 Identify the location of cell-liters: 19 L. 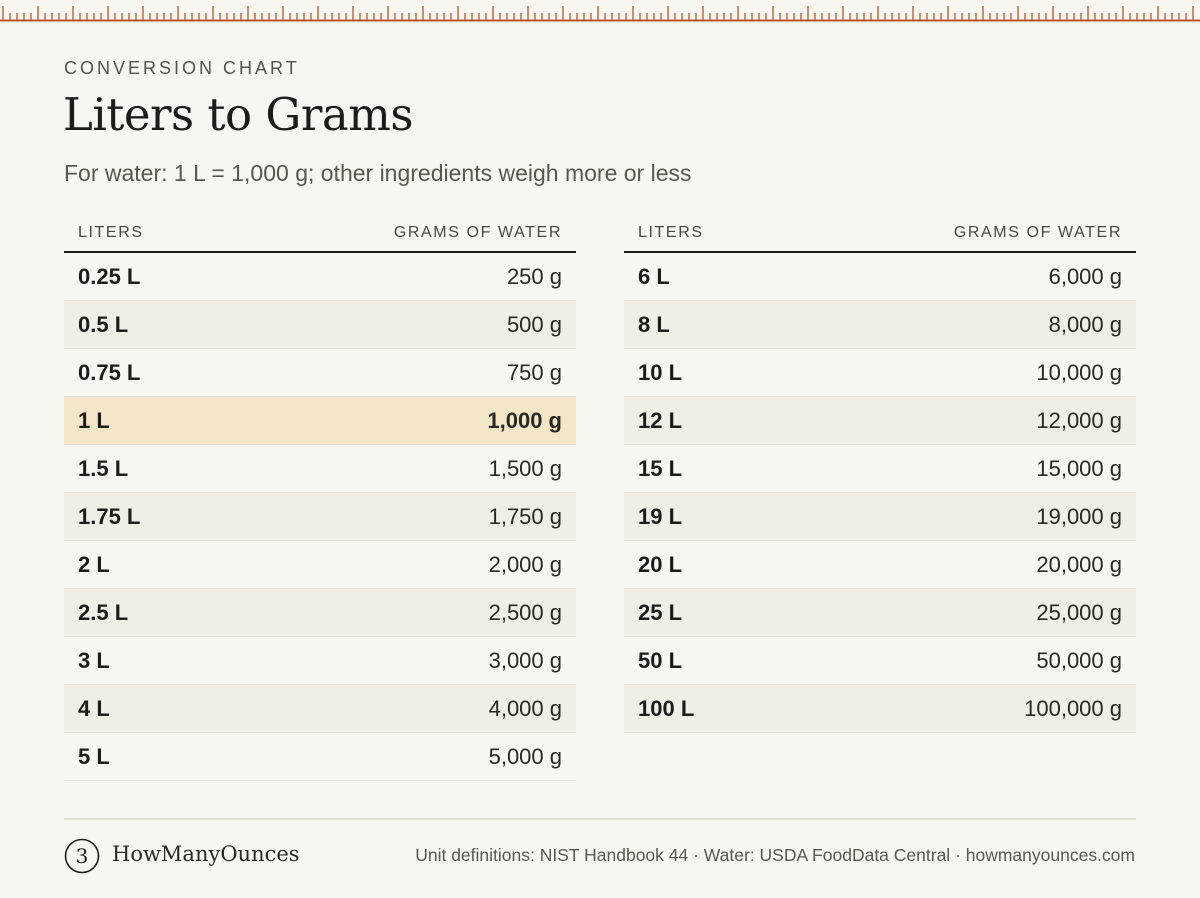
(660, 516).